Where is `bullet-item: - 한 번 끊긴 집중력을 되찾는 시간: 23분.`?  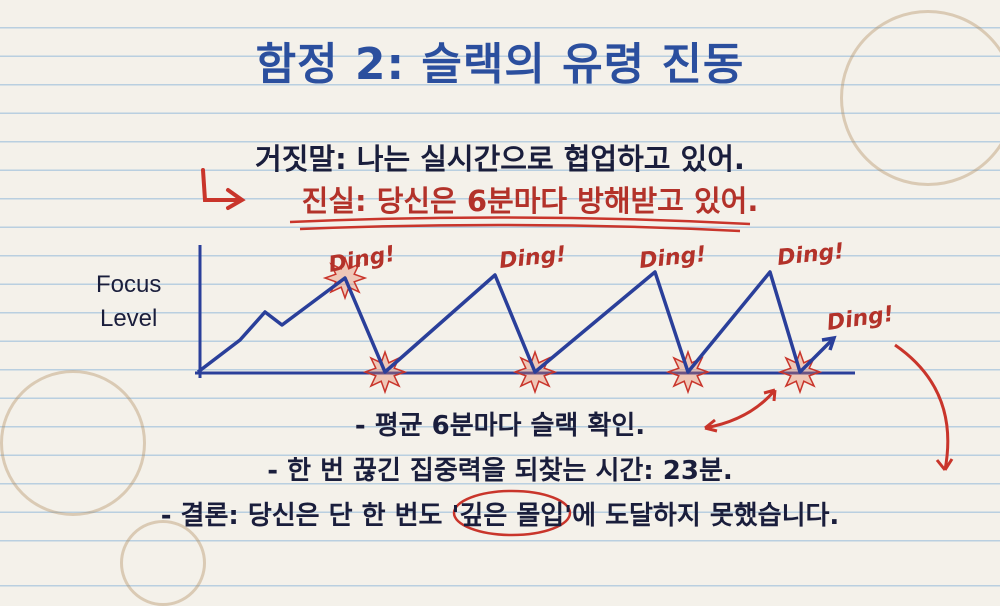
bullet-item: - 한 번 끊긴 집중력을 되찾는 시간: 23분. is located at coordinates (500, 471).